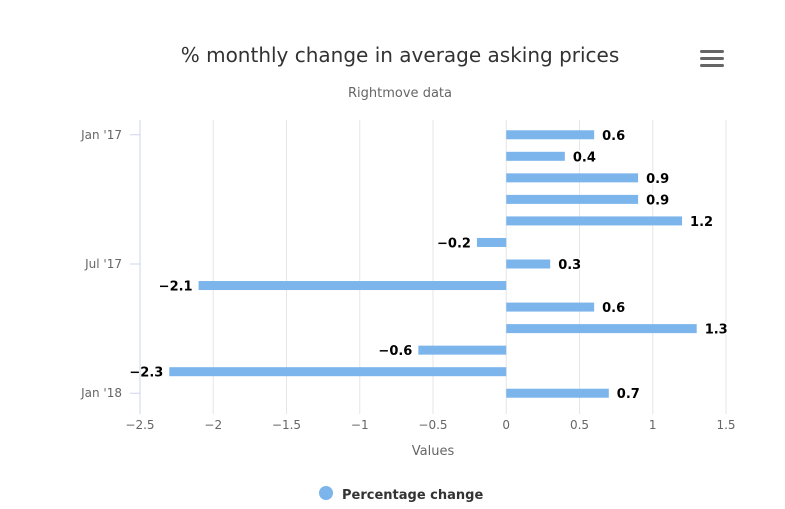 The height and width of the screenshot is (509, 785). What do you see at coordinates (326, 493) in the screenshot?
I see `legend-symbol` at bounding box center [326, 493].